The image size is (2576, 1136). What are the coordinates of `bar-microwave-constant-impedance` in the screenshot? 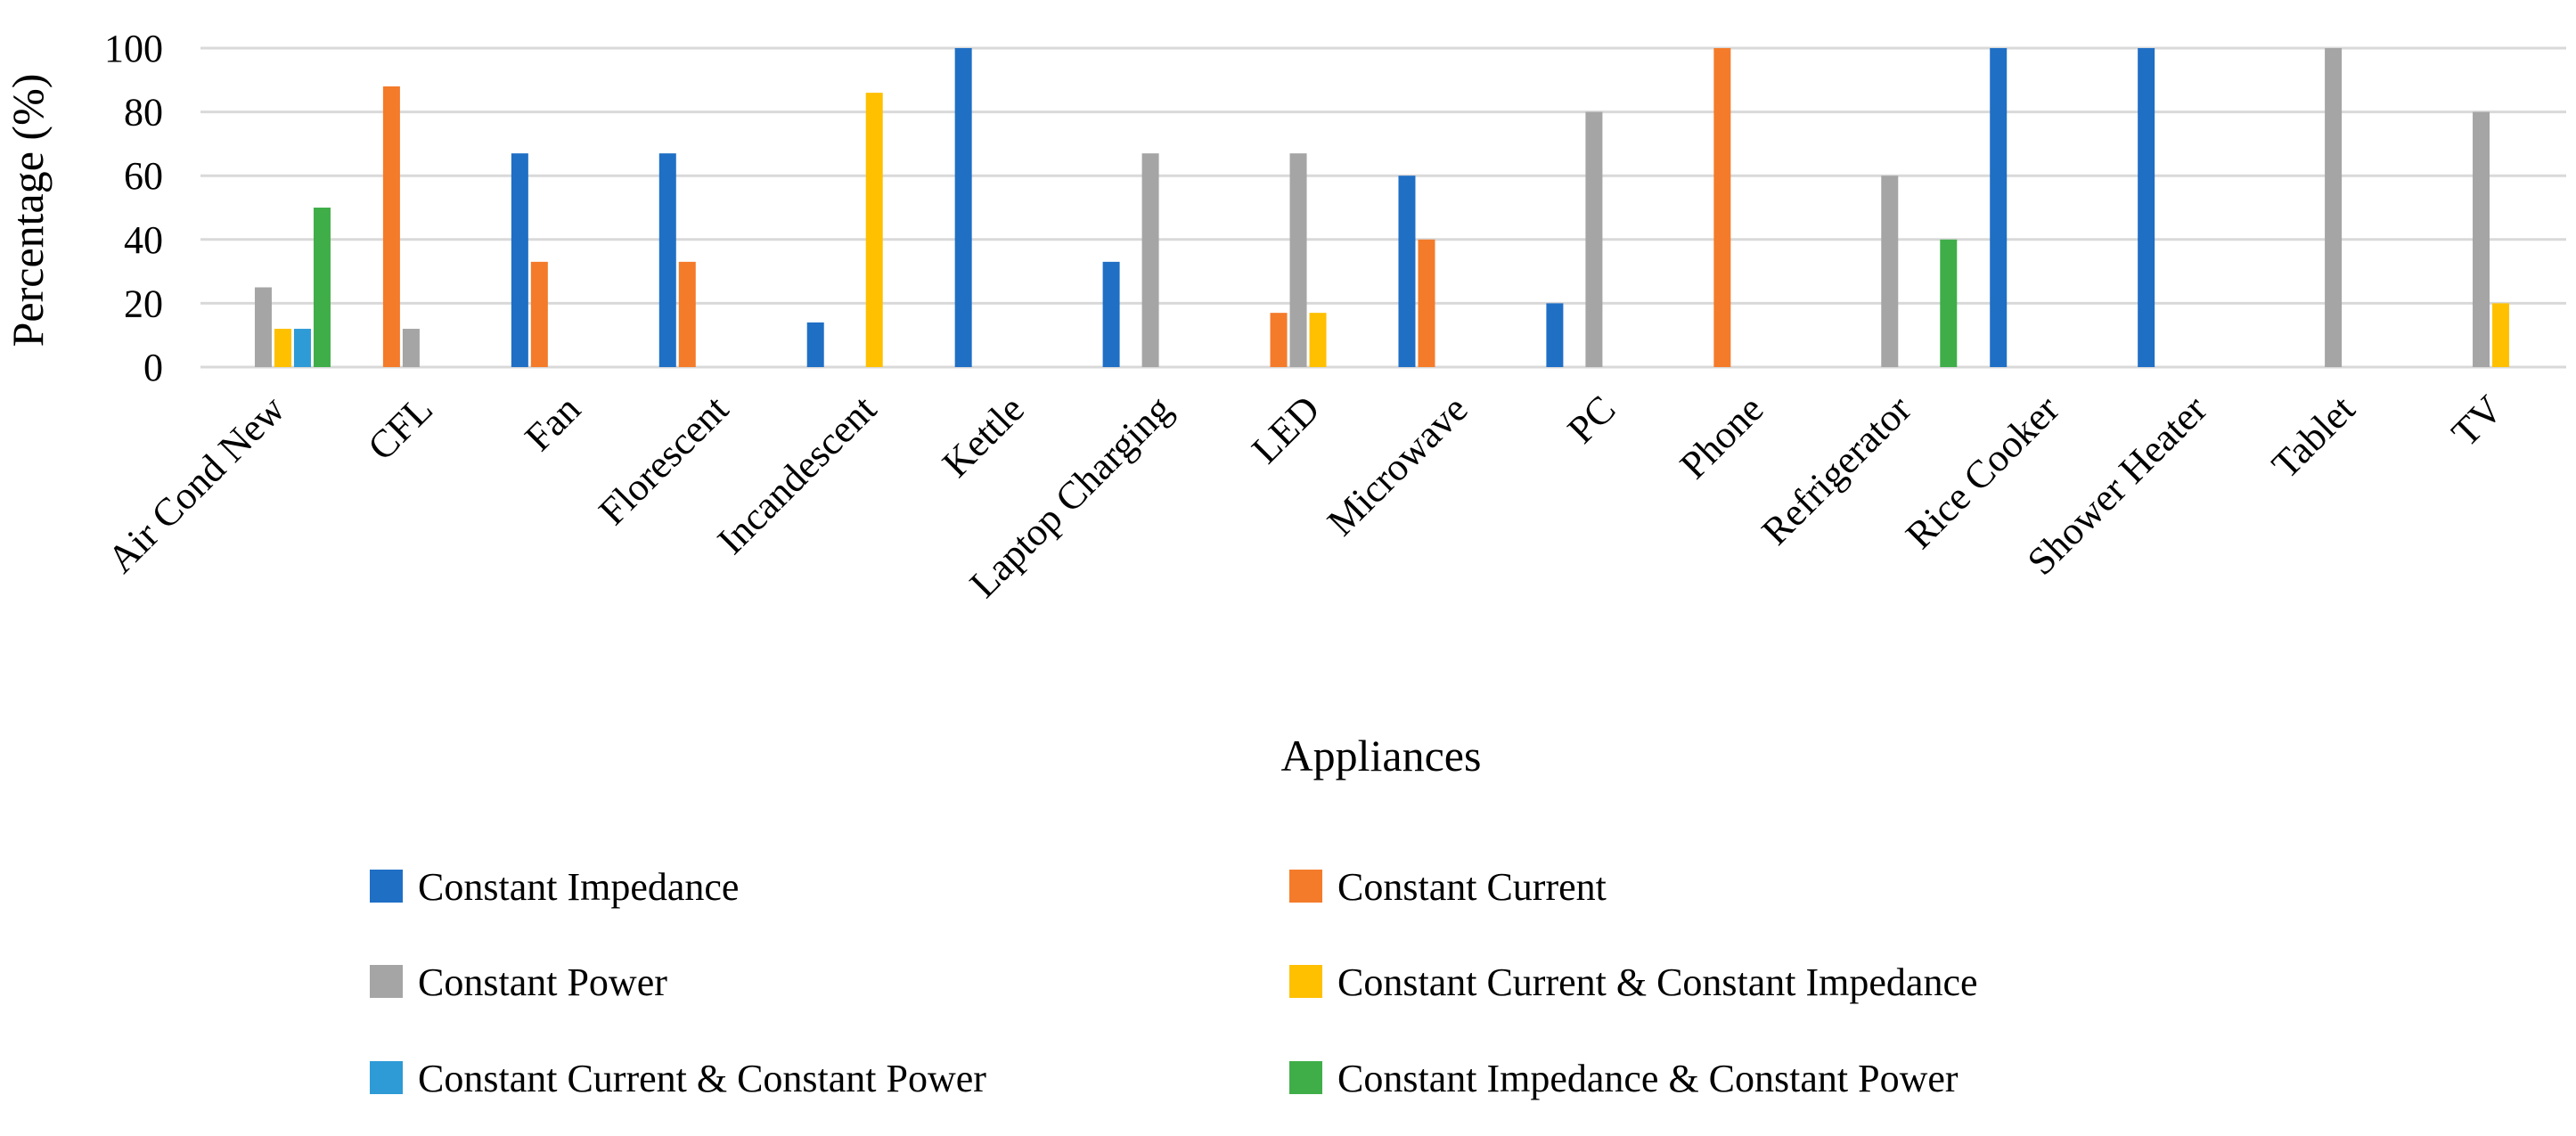 It's located at (1407, 271).